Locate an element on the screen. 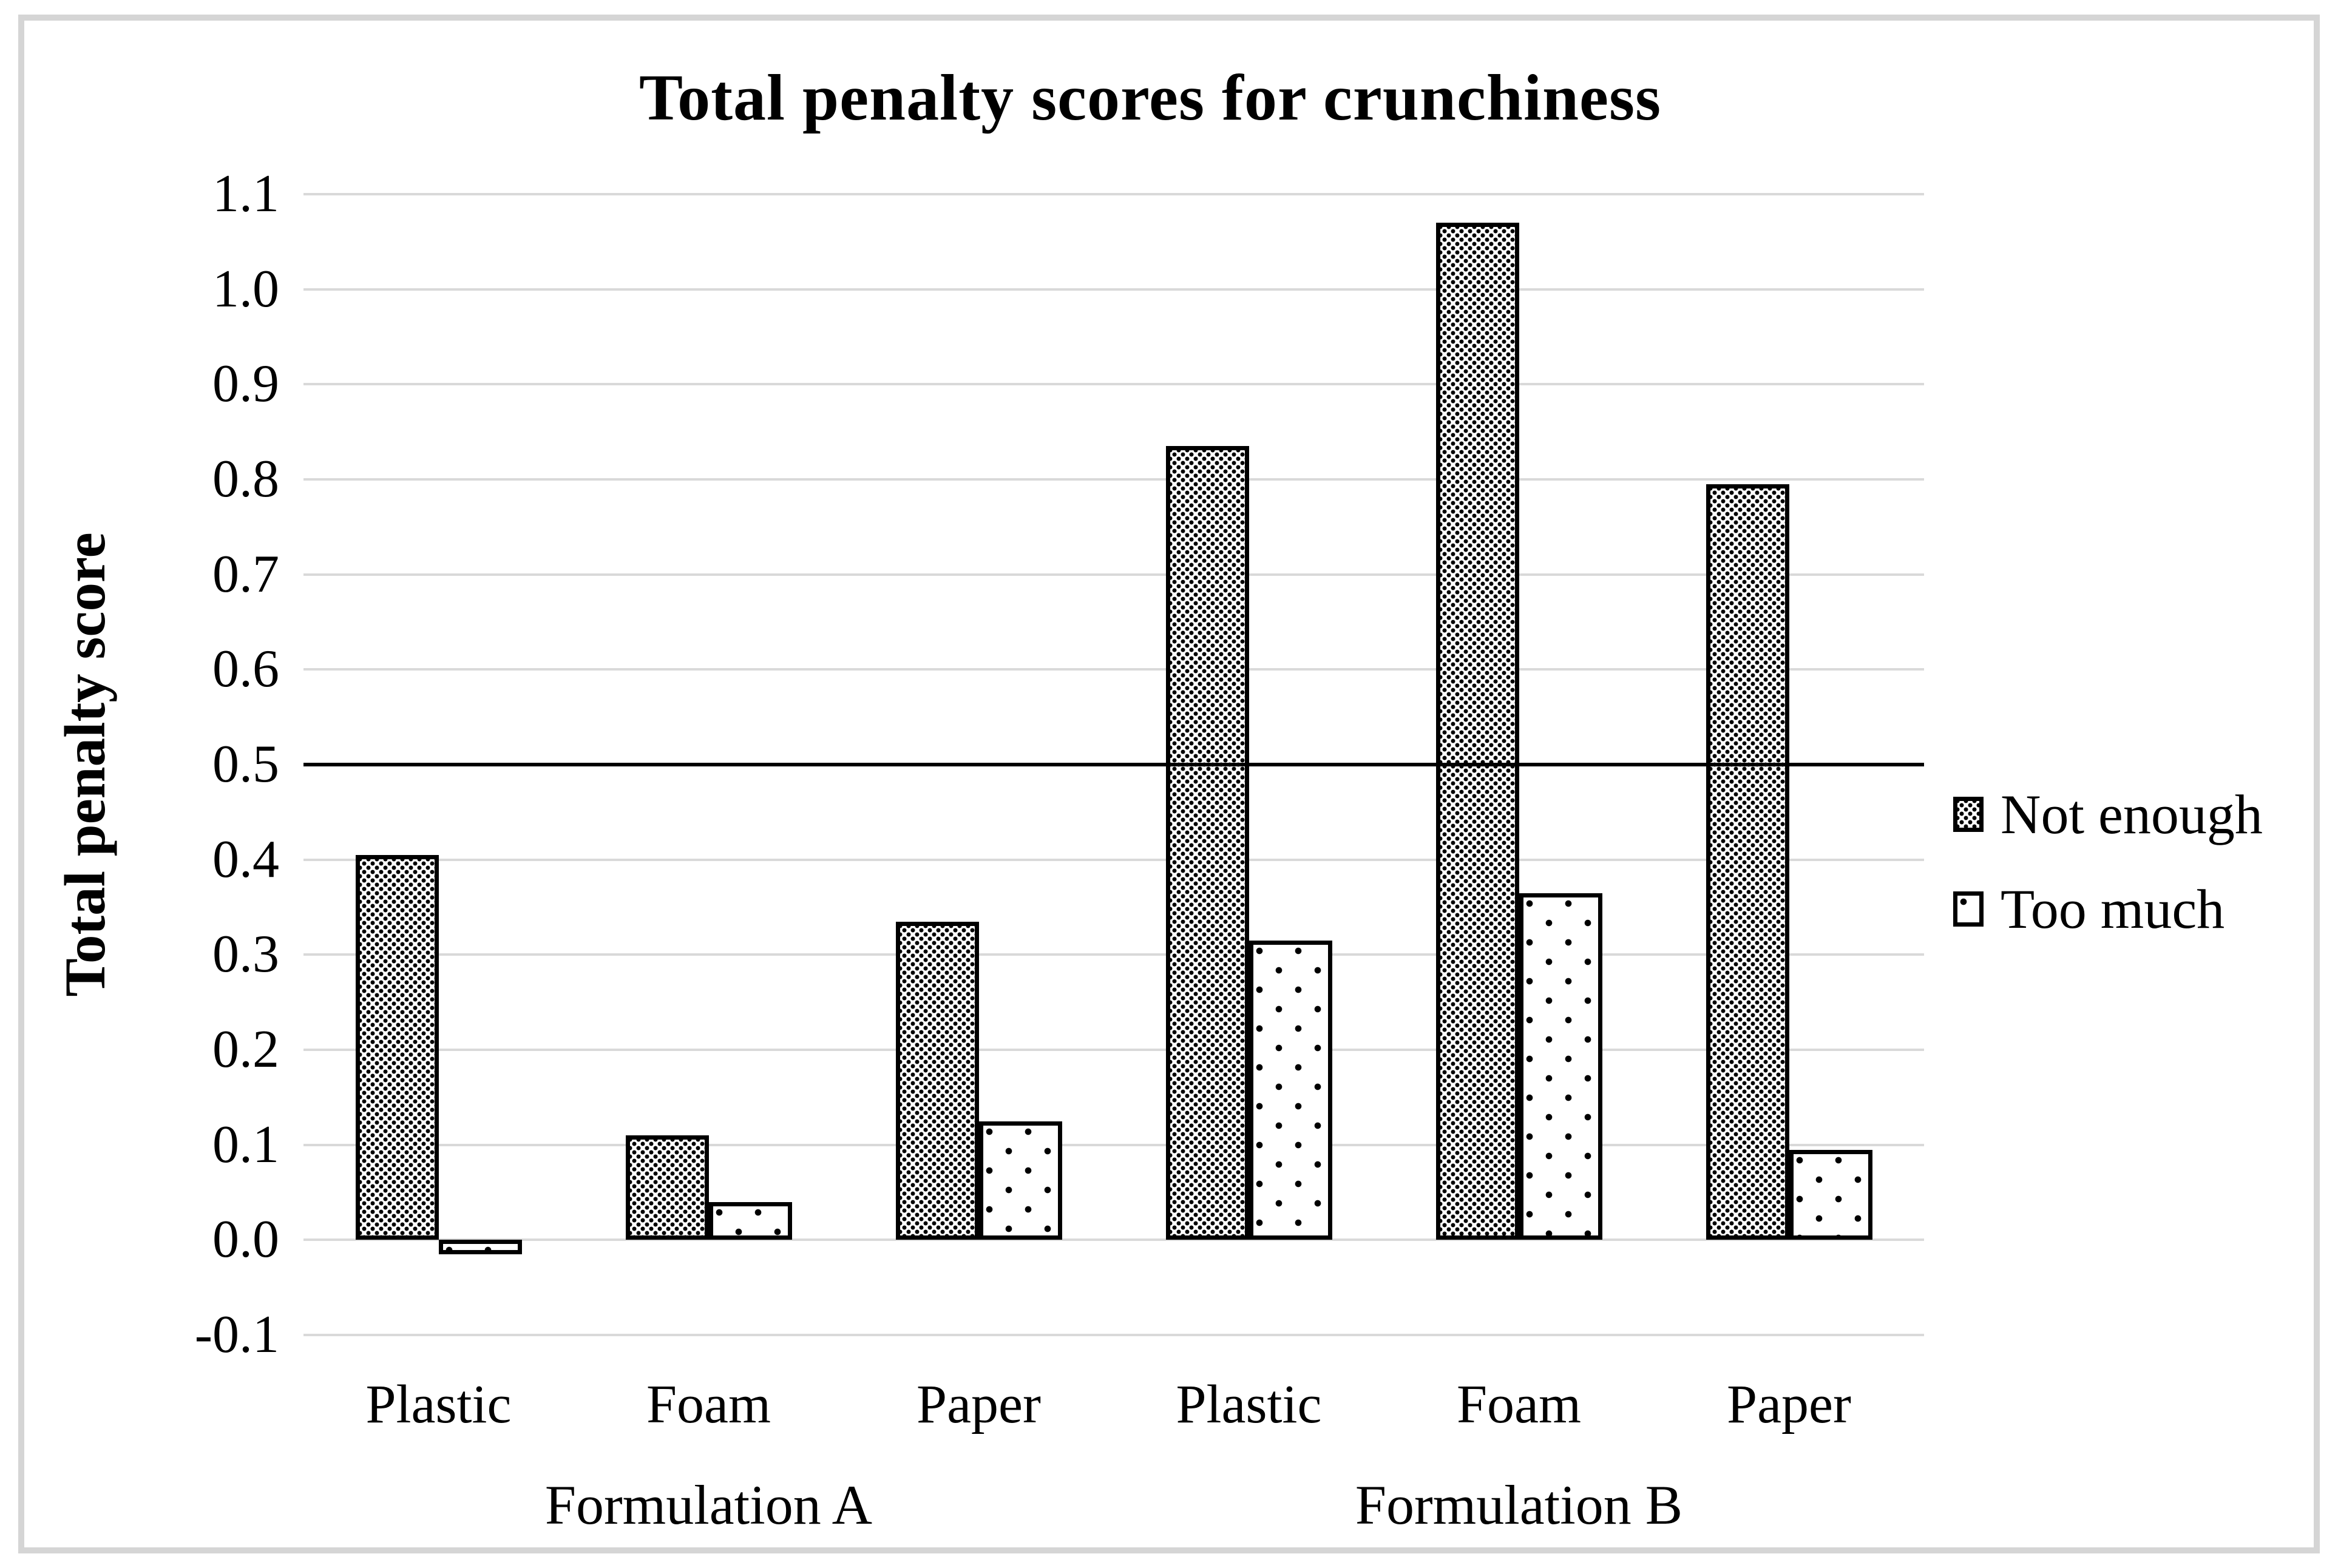 The image size is (2338, 1568). y-tick-label: 0.7 is located at coordinates (246, 574).